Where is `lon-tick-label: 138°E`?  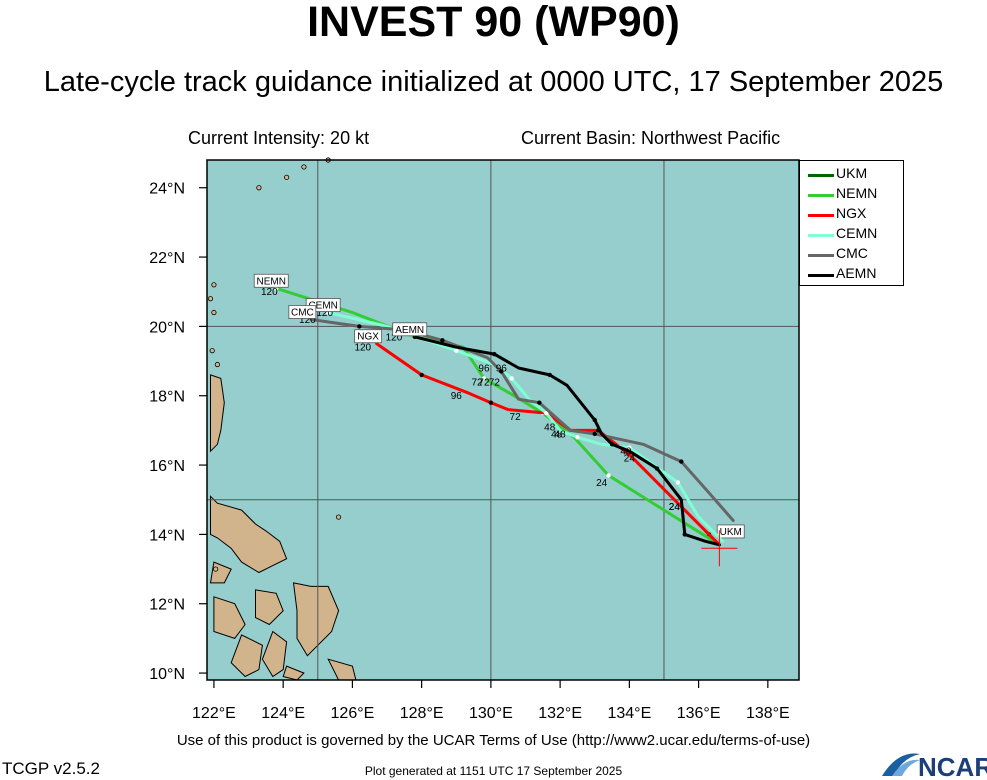 lon-tick-label: 138°E is located at coordinates (768, 713).